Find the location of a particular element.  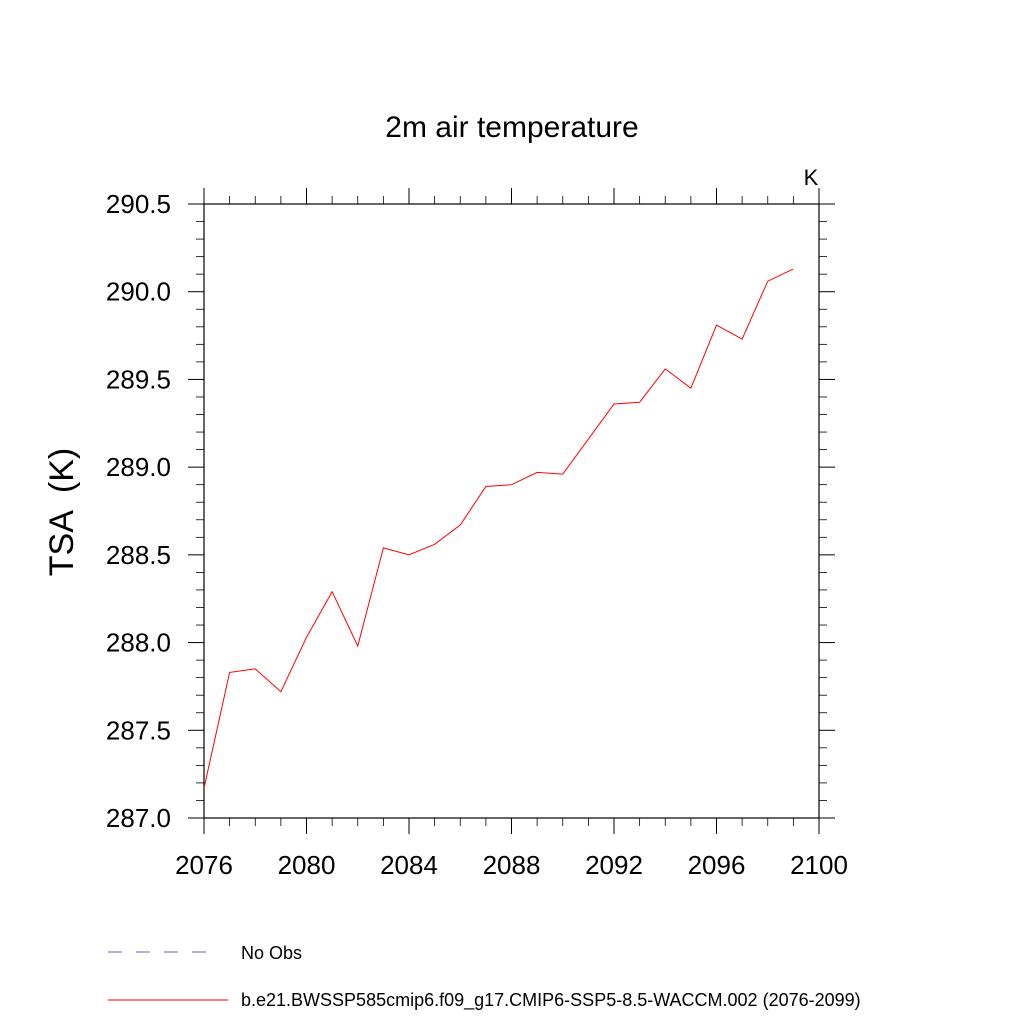

x-tick-label: 2076 is located at coordinates (204, 865).